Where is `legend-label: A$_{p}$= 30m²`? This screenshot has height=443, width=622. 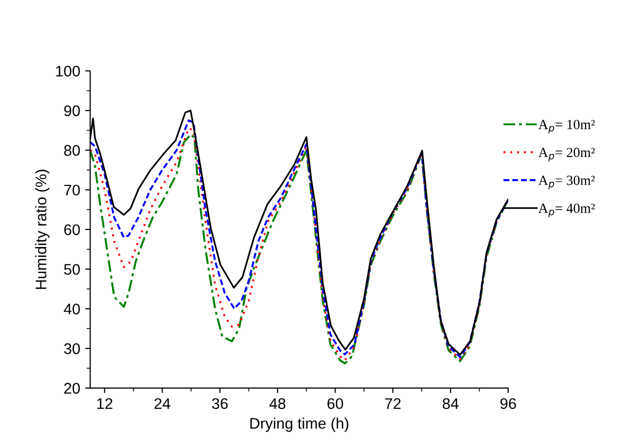 legend-label: A$_{p}$= 30m² is located at coordinates (566, 183).